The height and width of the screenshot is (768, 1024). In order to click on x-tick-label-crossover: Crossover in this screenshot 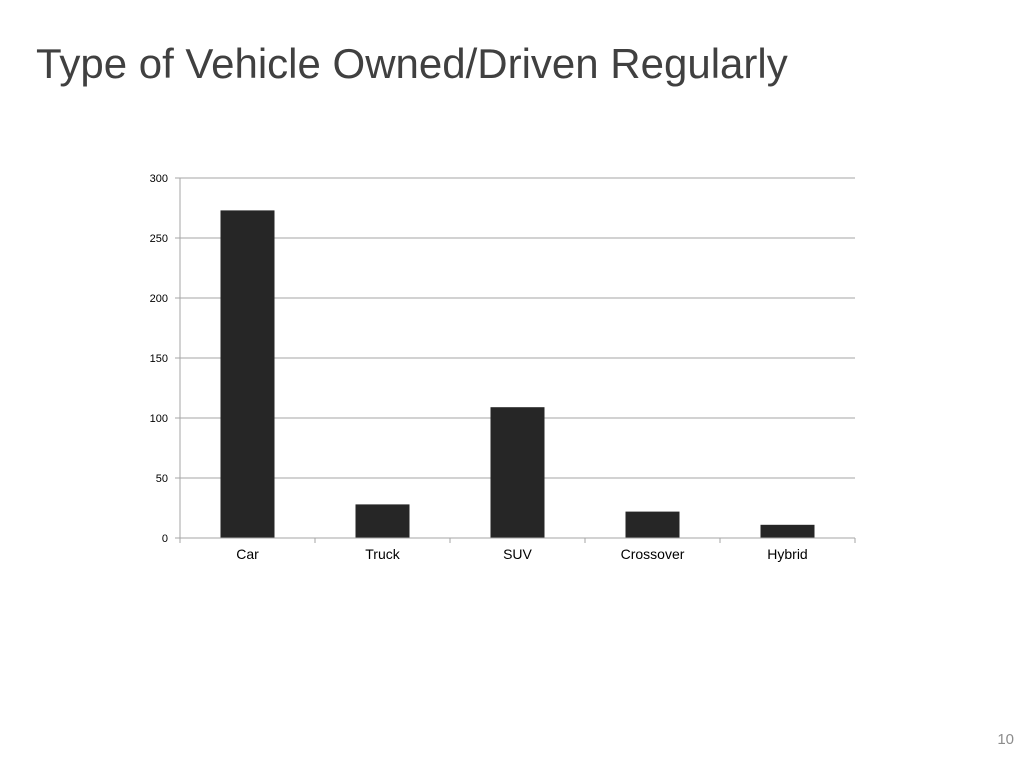, I will do `click(653, 554)`.